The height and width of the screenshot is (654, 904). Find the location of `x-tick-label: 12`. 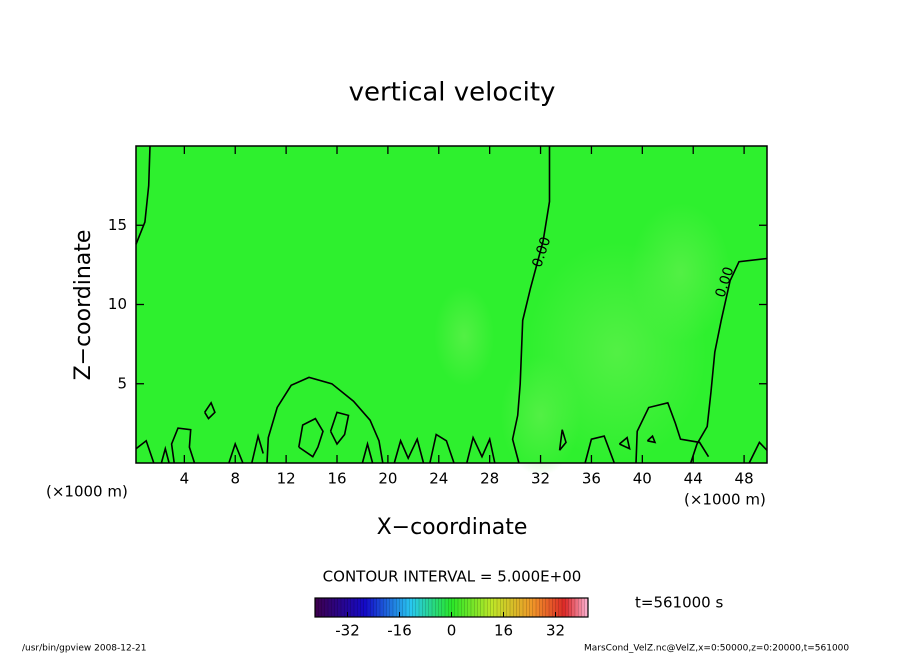

x-tick-label: 12 is located at coordinates (286, 479).